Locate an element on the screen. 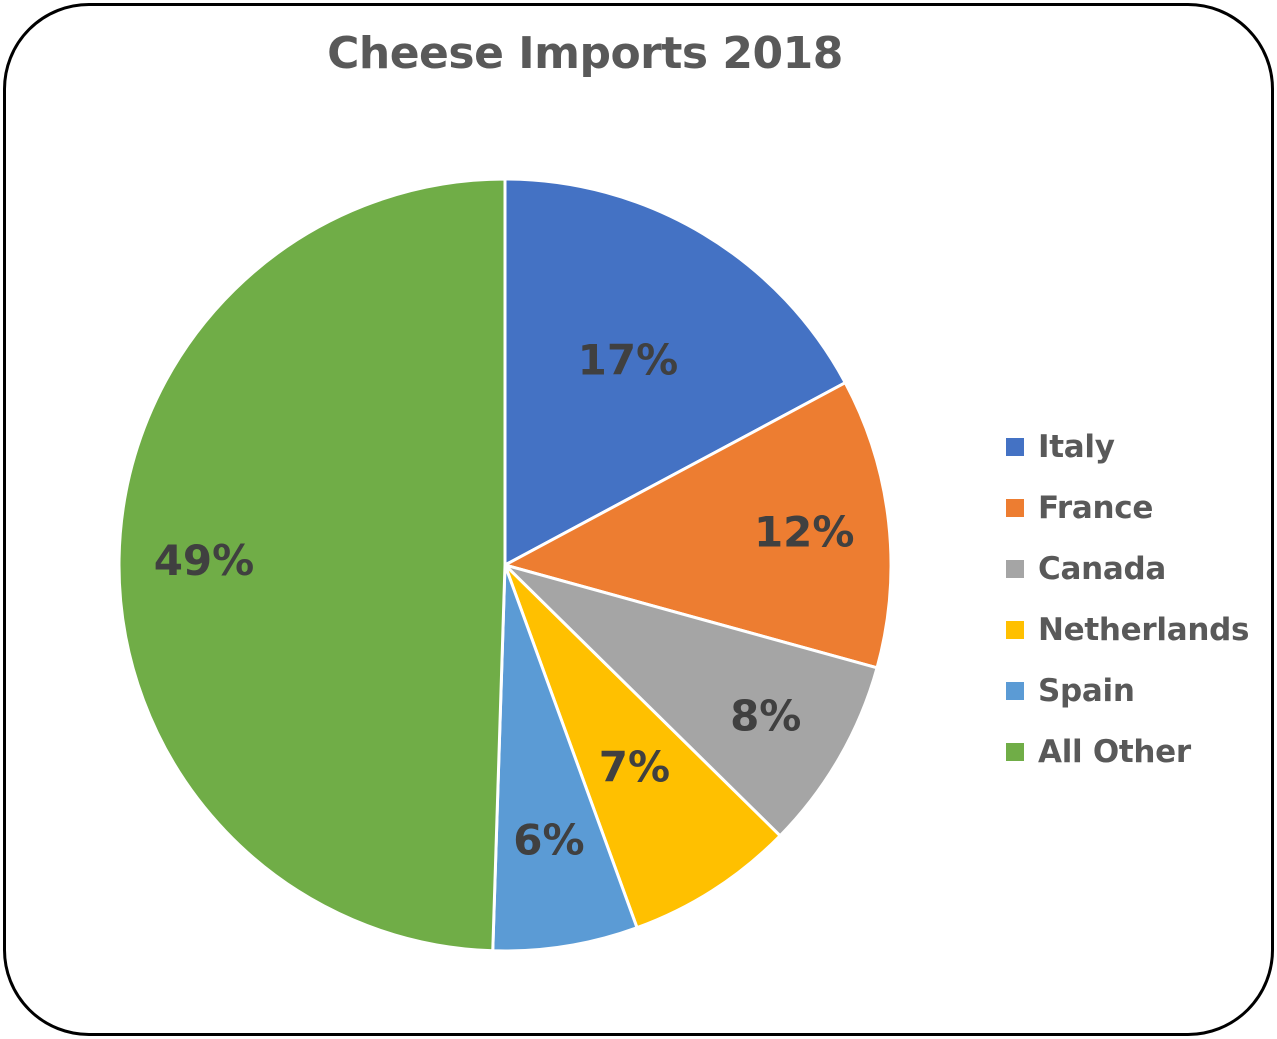 The width and height of the screenshot is (1277, 1039). legend-item-all-other: All Other is located at coordinates (1127, 751).